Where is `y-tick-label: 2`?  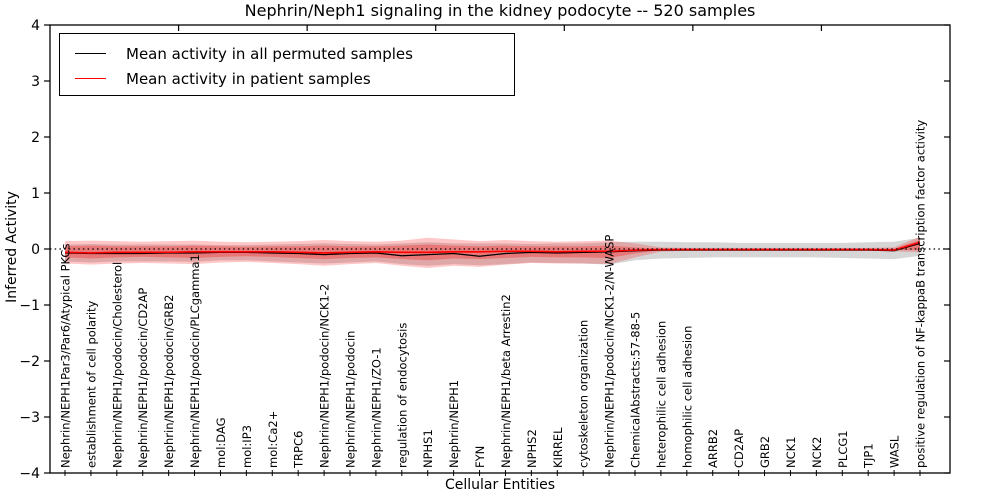 y-tick-label: 2 is located at coordinates (35, 138).